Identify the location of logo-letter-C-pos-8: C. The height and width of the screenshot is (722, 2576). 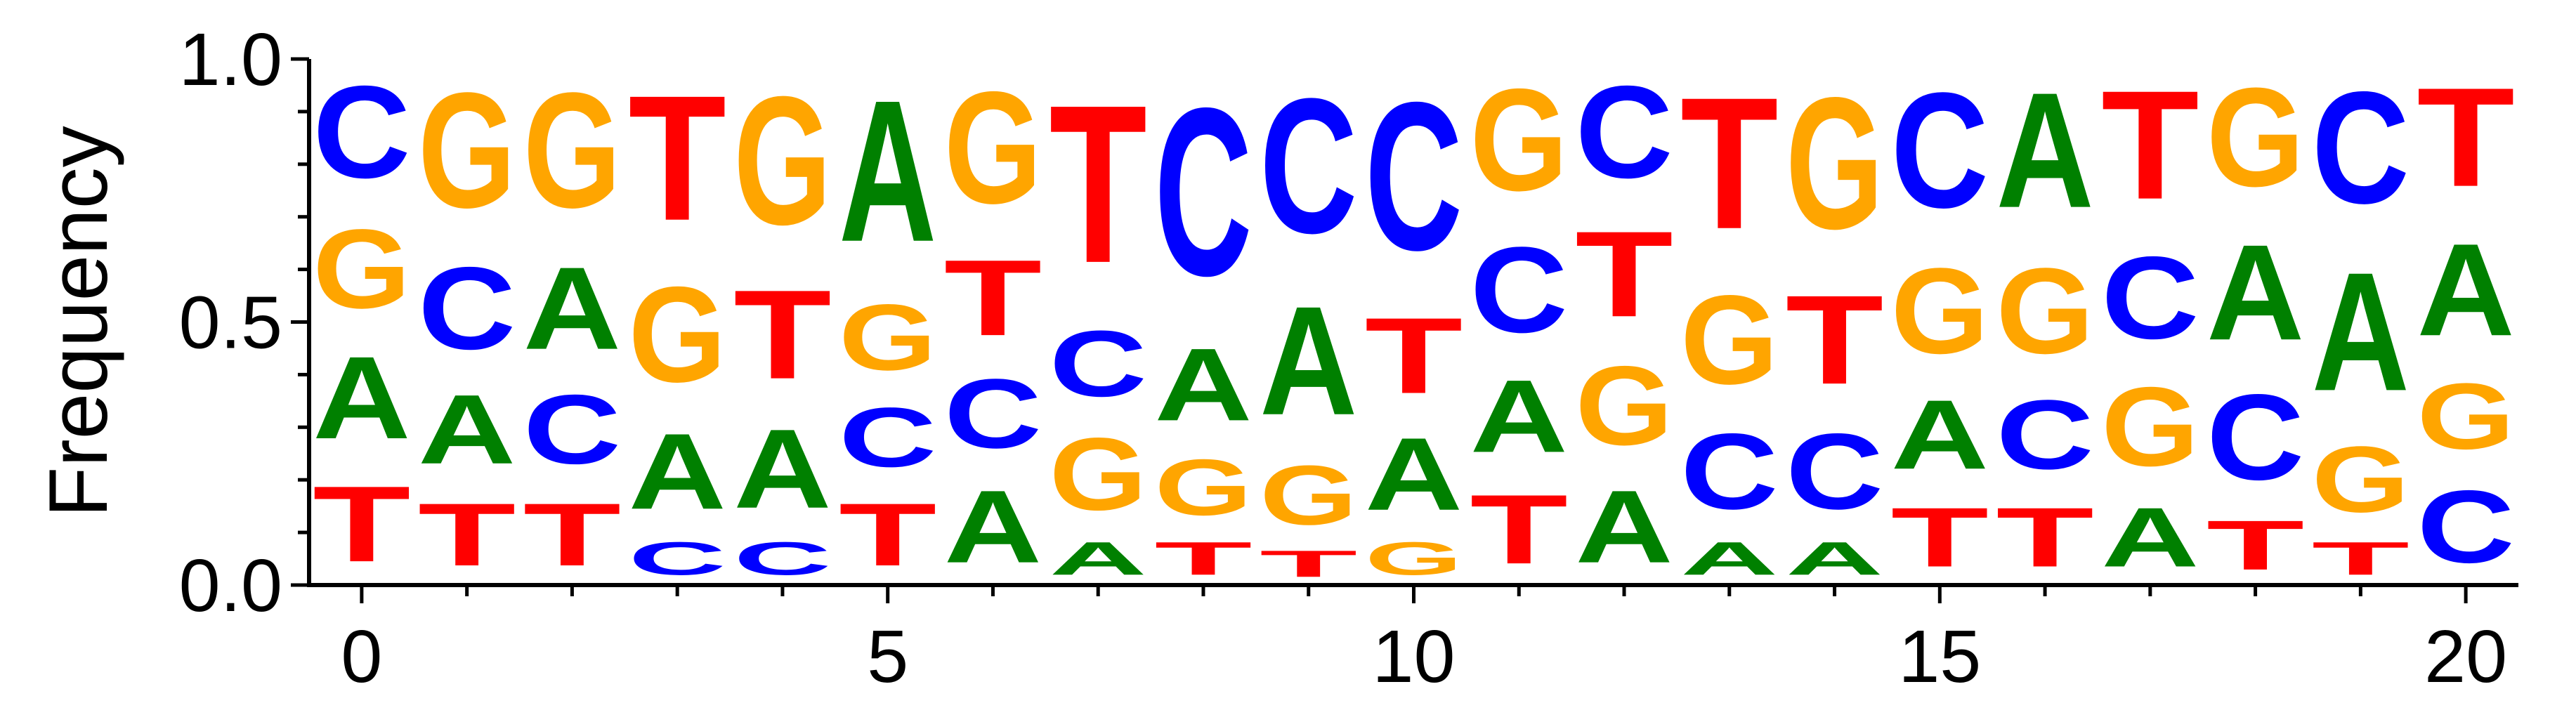
(1203, 192).